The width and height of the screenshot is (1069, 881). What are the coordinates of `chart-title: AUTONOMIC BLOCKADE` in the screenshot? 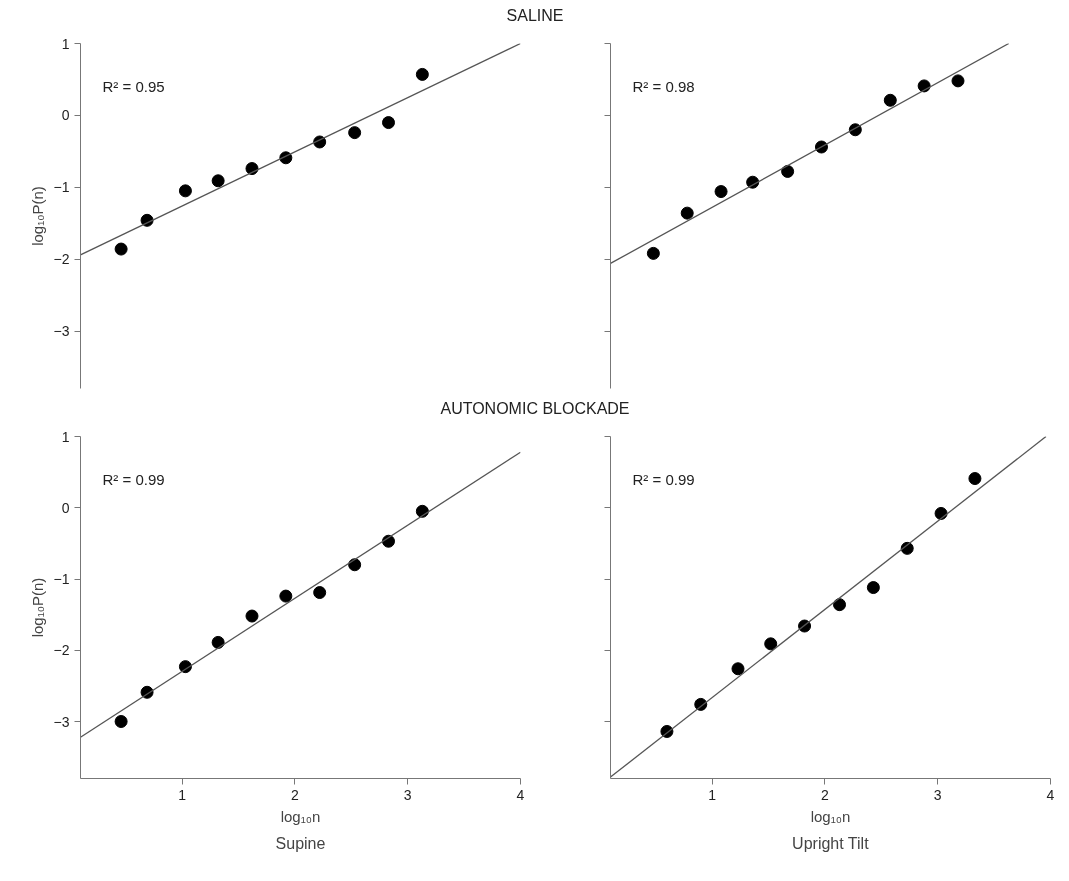 It's located at (535, 408).